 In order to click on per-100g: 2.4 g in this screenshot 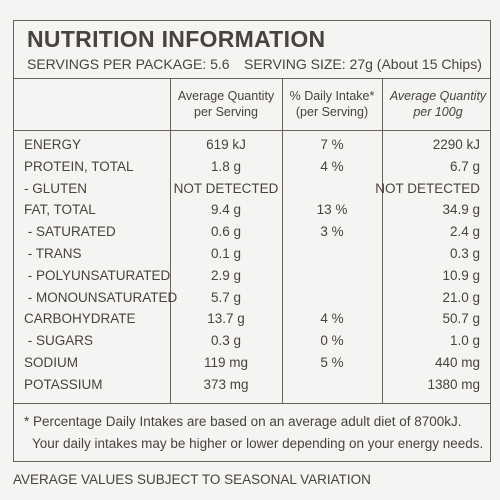, I will do `click(464, 232)`.